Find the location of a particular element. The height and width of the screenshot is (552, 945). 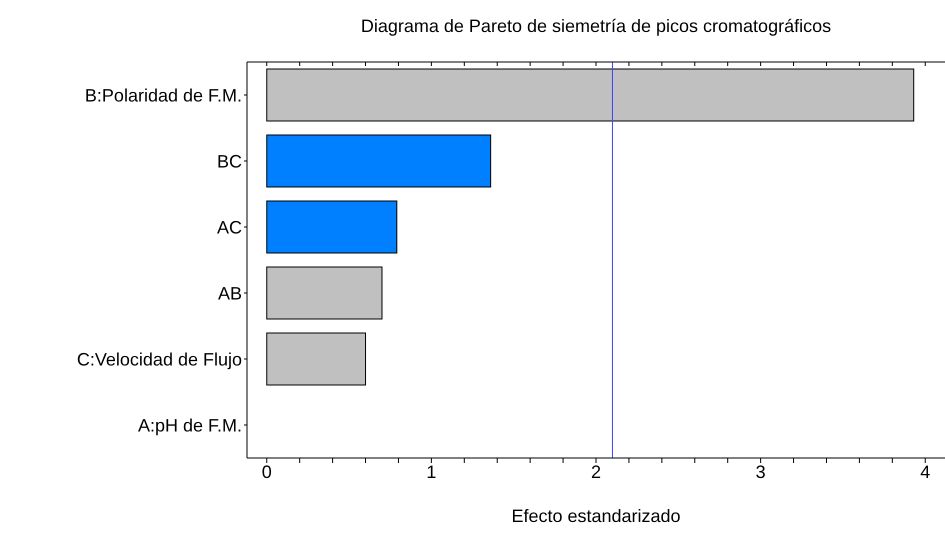

x-tick-label: 3 is located at coordinates (761, 472).